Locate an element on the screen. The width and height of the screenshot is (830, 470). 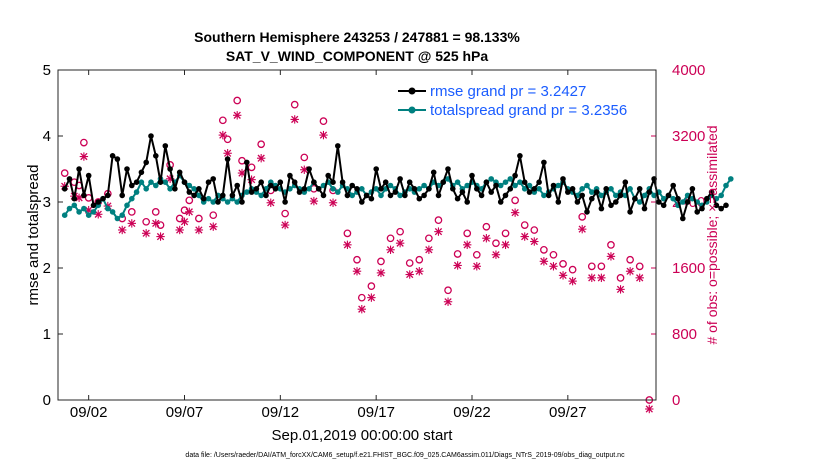
y-tick-label: 5 is located at coordinates (47, 70).